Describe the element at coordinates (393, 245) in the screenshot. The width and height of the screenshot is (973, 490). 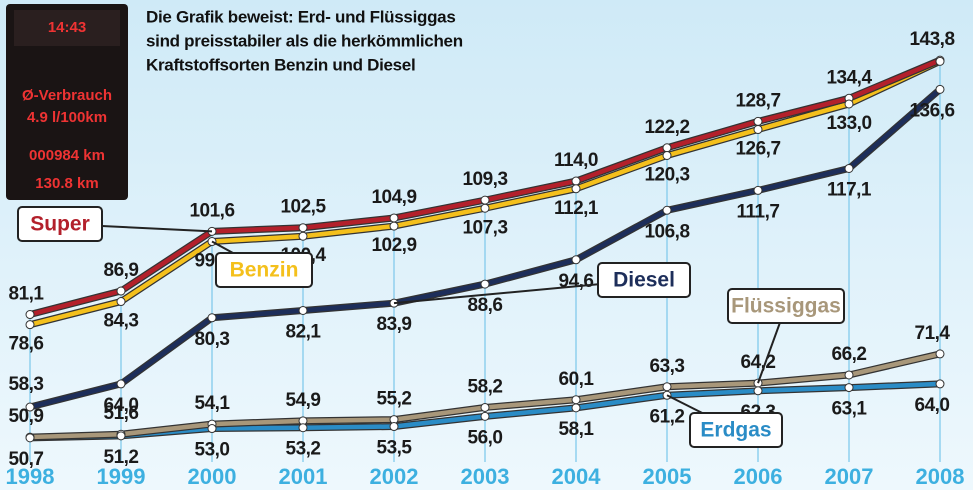
I see `value-label: 102,9` at that location.